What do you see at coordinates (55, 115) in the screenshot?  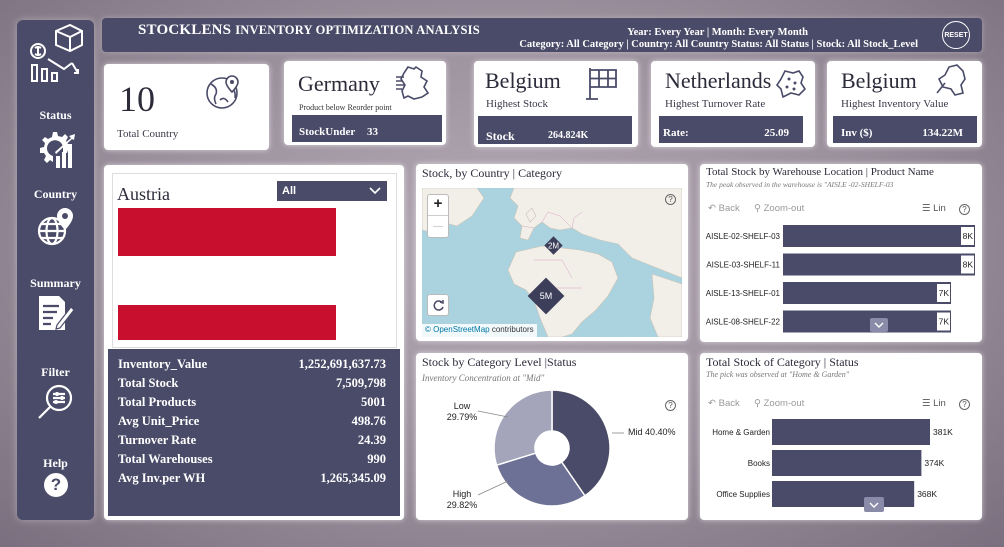 I see `sidebar-item-status-label: Status` at bounding box center [55, 115].